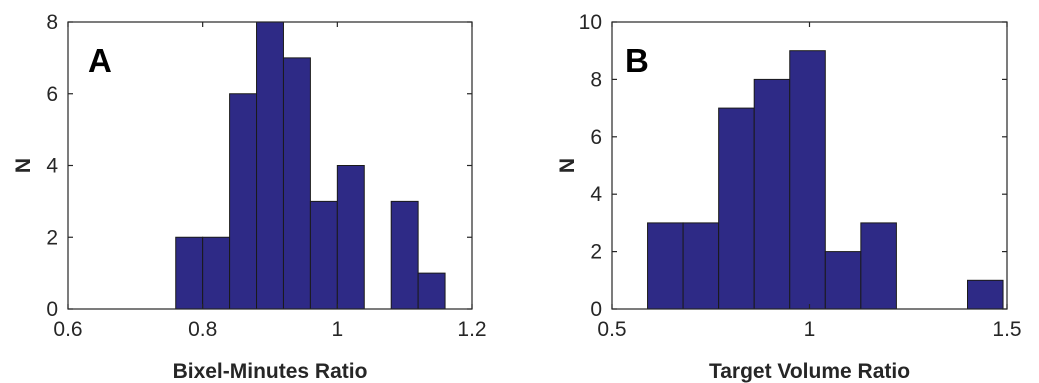  Describe the element at coordinates (471, 329) in the screenshot. I see `x-tick-label: 1.2` at that location.